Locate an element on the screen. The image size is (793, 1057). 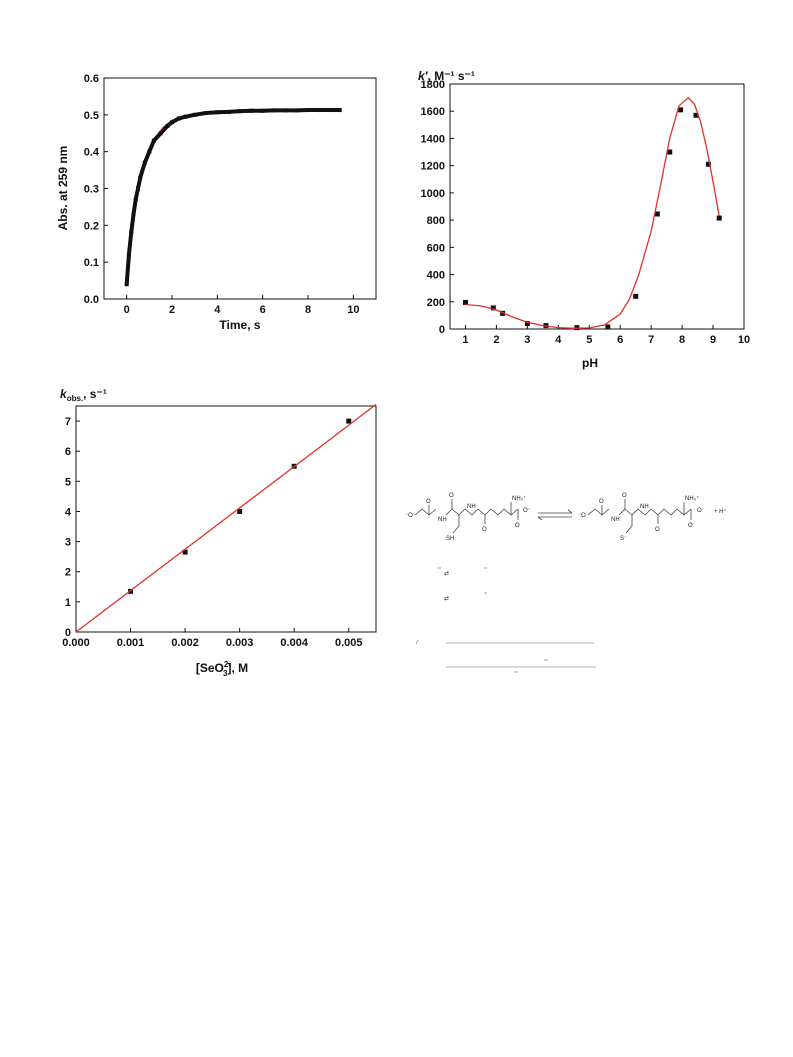
x-tick-label: 9 is located at coordinates (713, 340).